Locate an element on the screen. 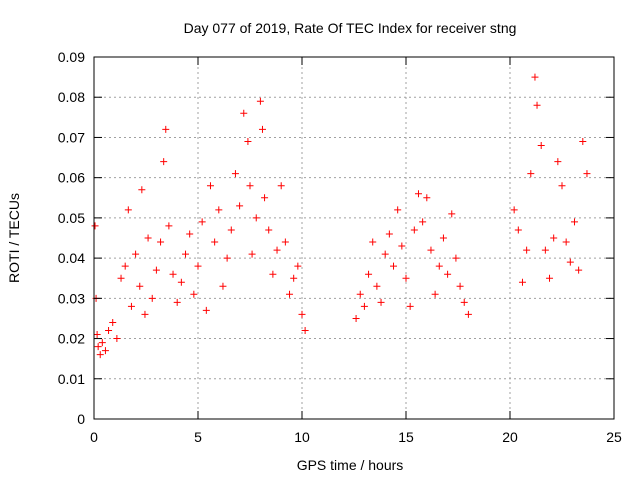 The width and height of the screenshot is (640, 480). y-tick-label: 0.05 is located at coordinates (71, 218).